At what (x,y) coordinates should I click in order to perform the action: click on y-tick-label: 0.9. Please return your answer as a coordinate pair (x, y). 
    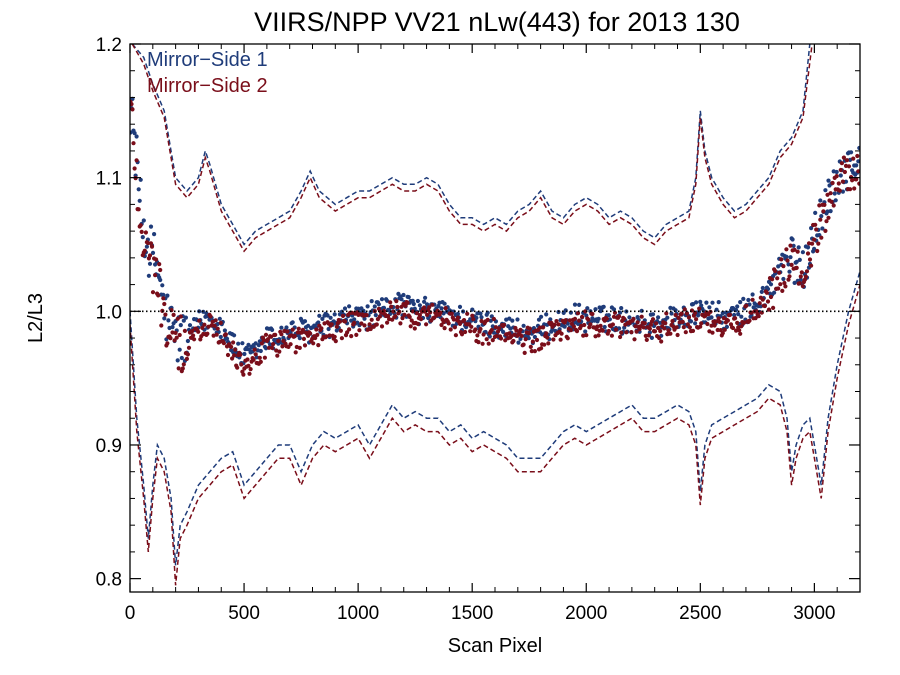
    Looking at the image, I should click on (109, 446).